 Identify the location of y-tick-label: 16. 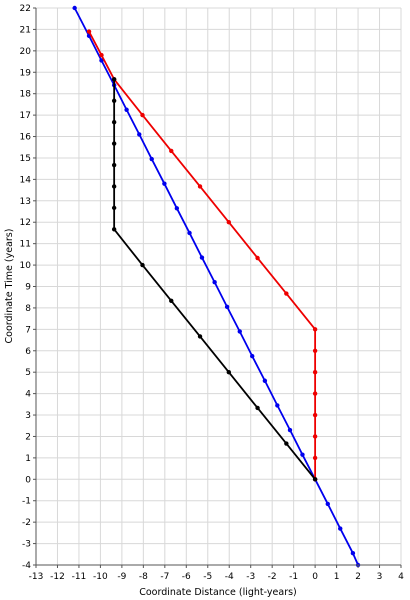
(26, 138).